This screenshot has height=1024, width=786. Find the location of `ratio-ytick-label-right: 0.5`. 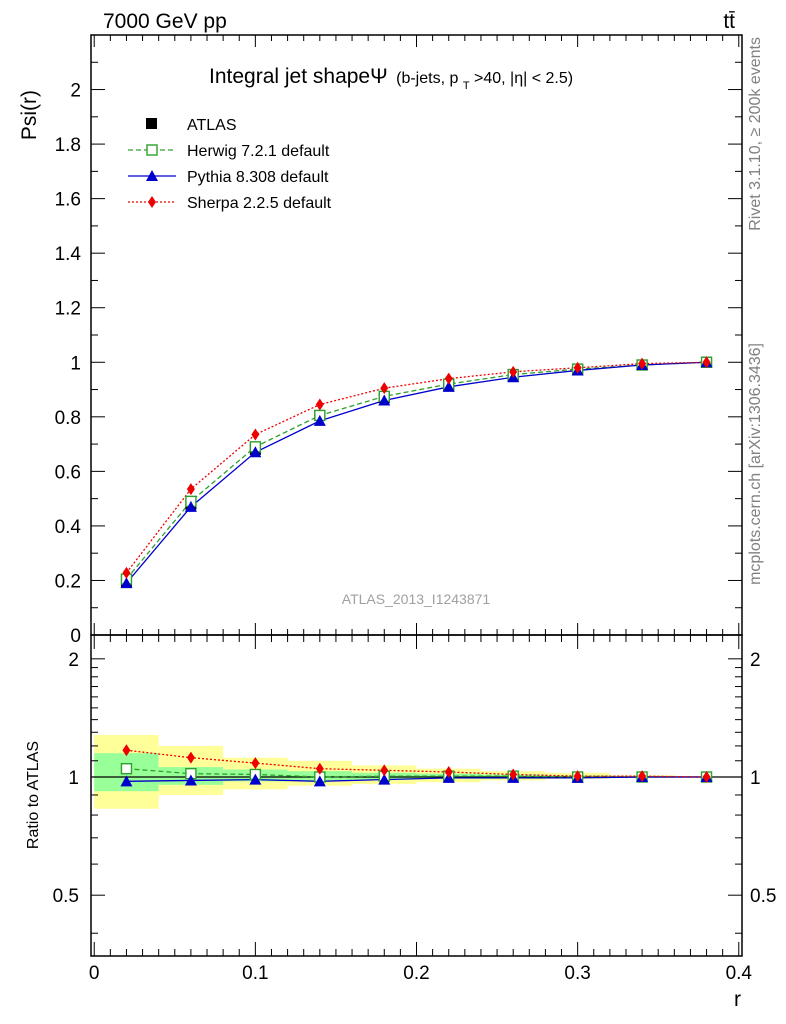

ratio-ytick-label-right: 0.5 is located at coordinates (763, 896).